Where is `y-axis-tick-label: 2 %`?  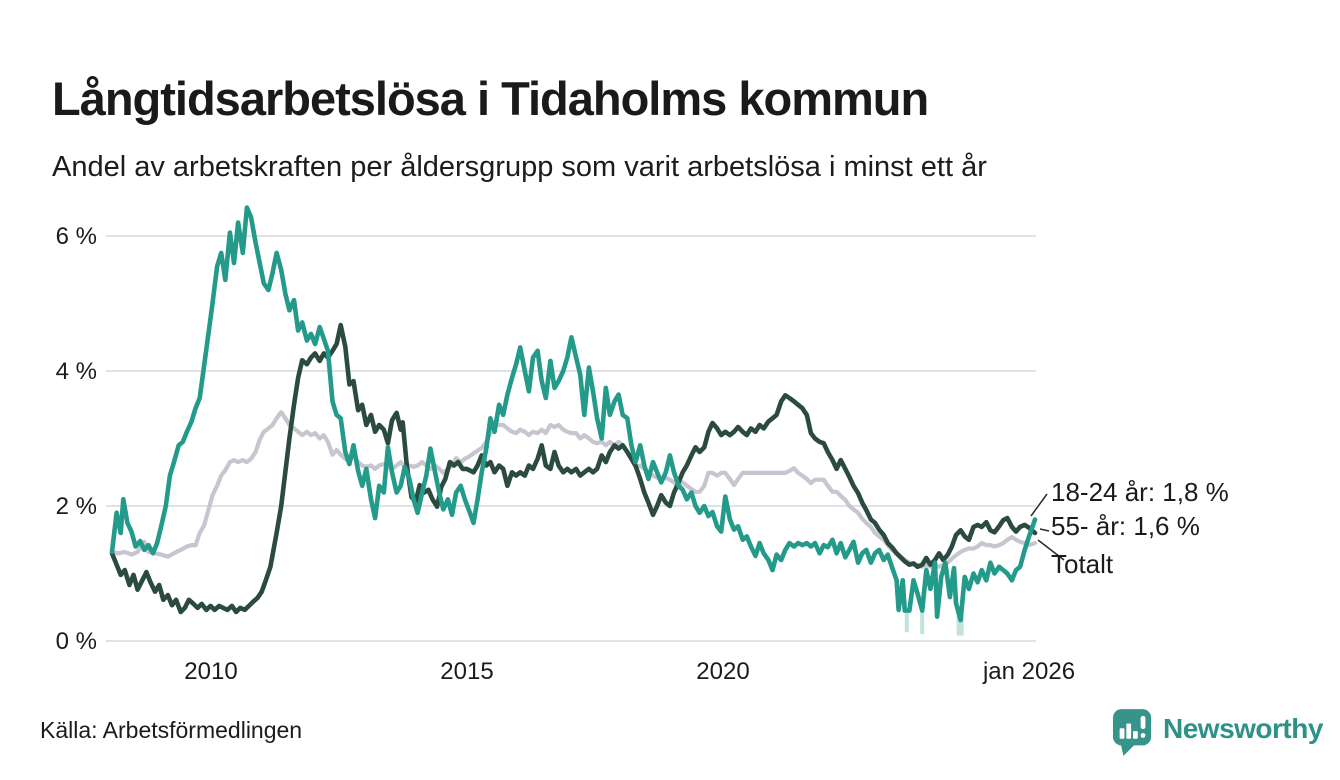
y-axis-tick-label: 2 % is located at coordinates (76, 506).